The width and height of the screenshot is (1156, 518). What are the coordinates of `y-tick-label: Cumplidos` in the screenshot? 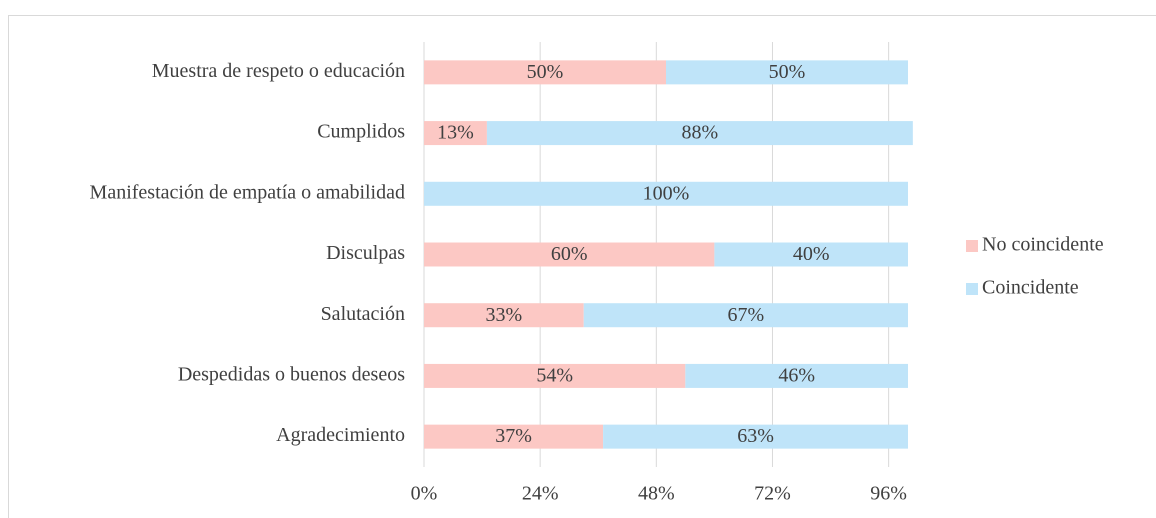 It's located at (361, 132).